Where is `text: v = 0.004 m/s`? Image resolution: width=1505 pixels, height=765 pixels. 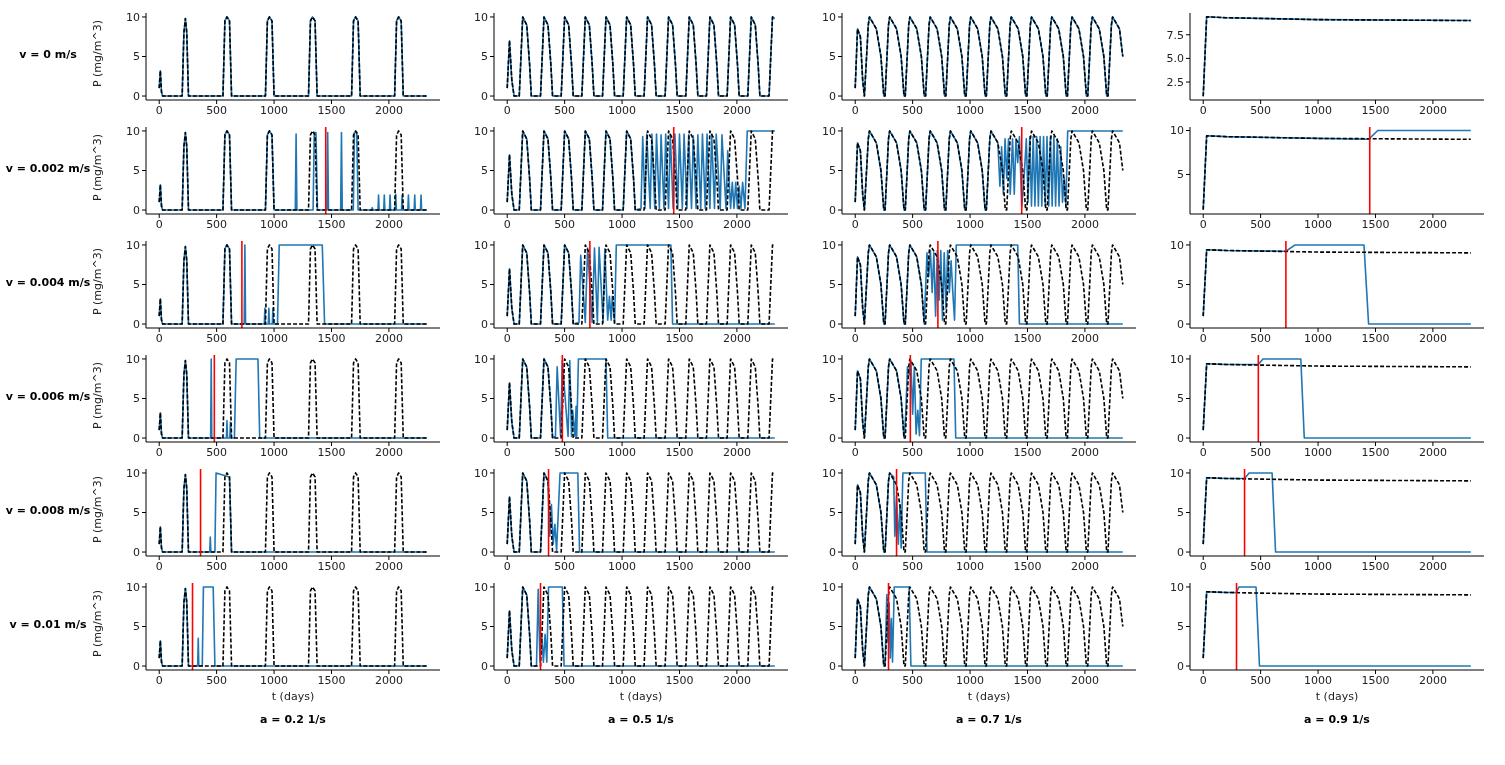 text: v = 0.004 m/s is located at coordinates (48, 282).